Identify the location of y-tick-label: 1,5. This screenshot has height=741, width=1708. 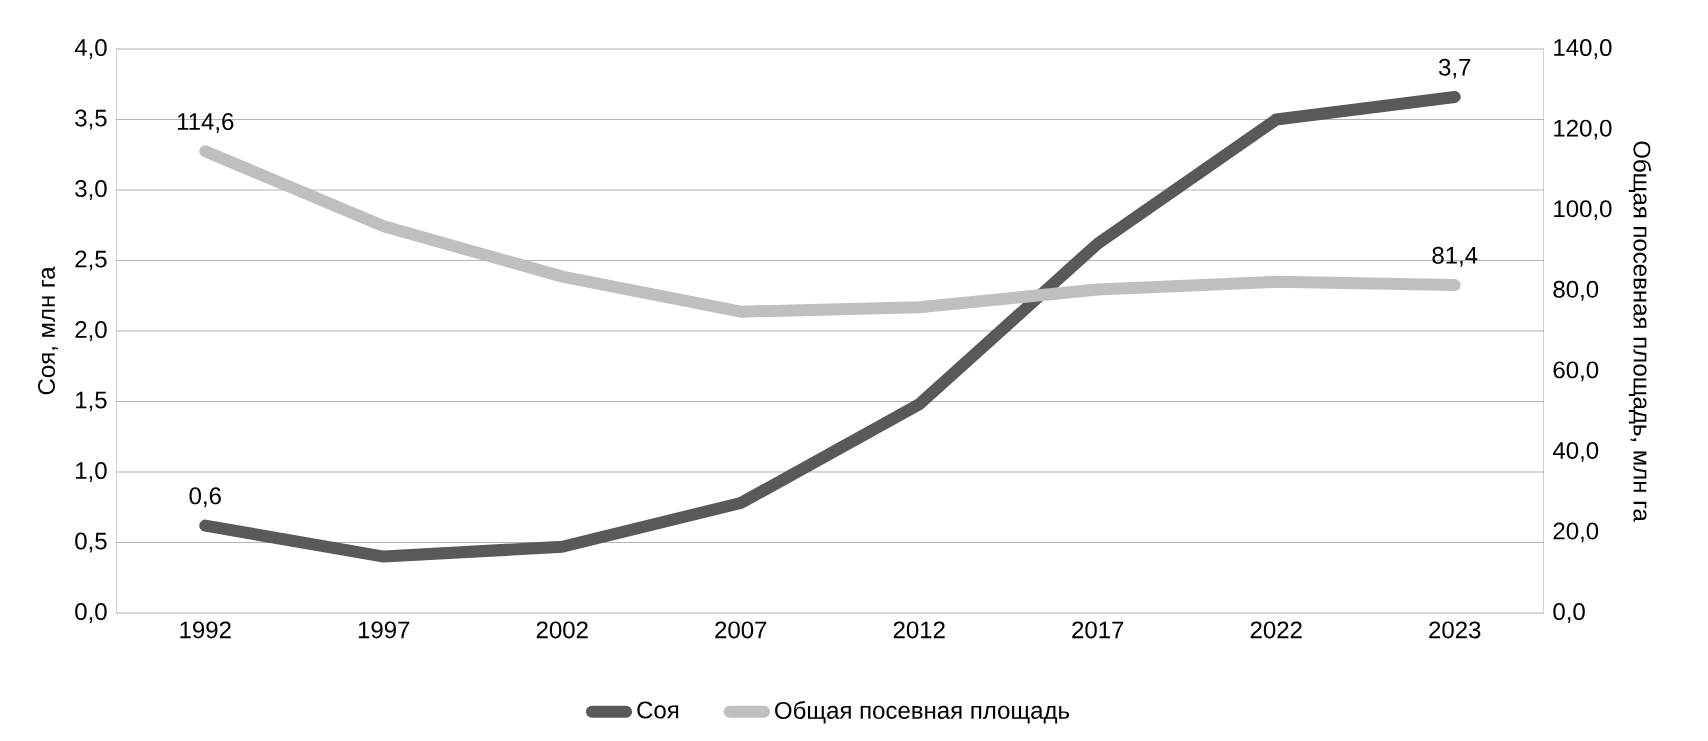
(91, 401).